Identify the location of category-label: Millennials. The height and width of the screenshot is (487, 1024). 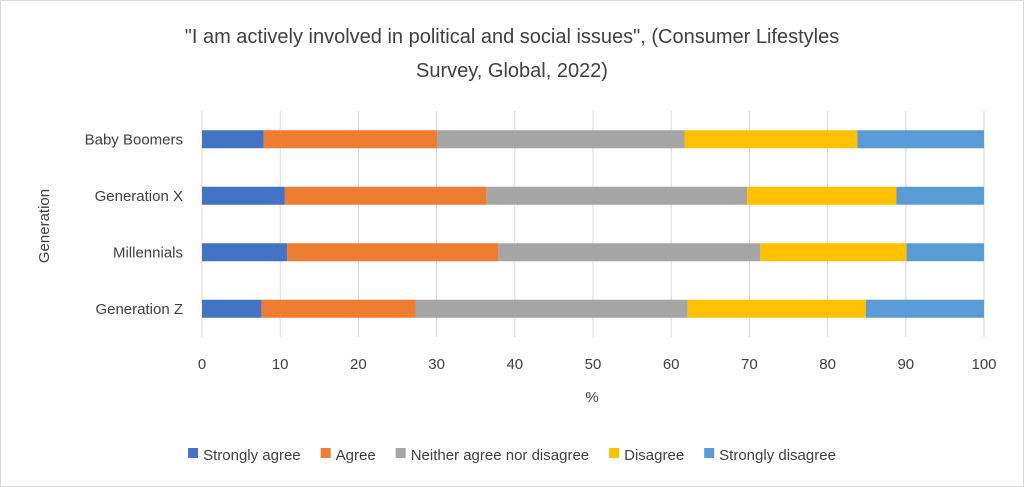
(148, 252).